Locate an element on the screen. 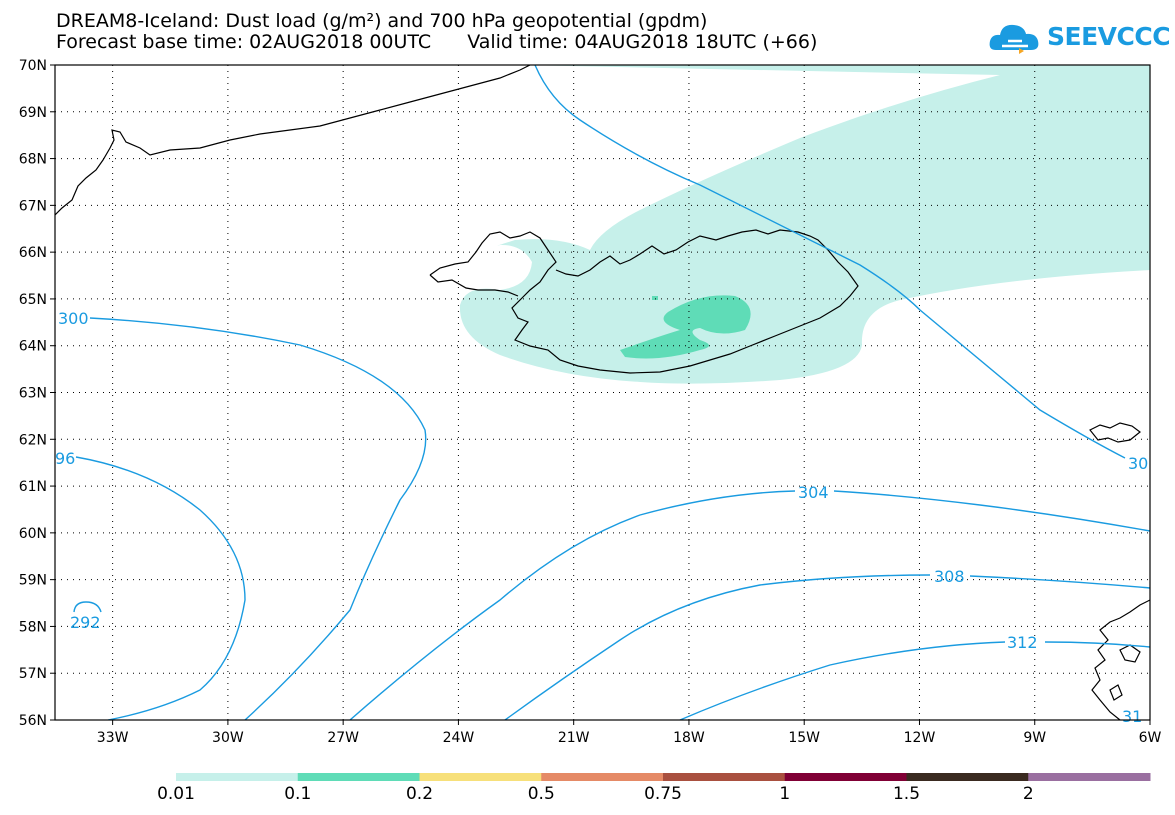 The height and width of the screenshot is (815, 1175). lat-label: 62N is located at coordinates (33, 440).